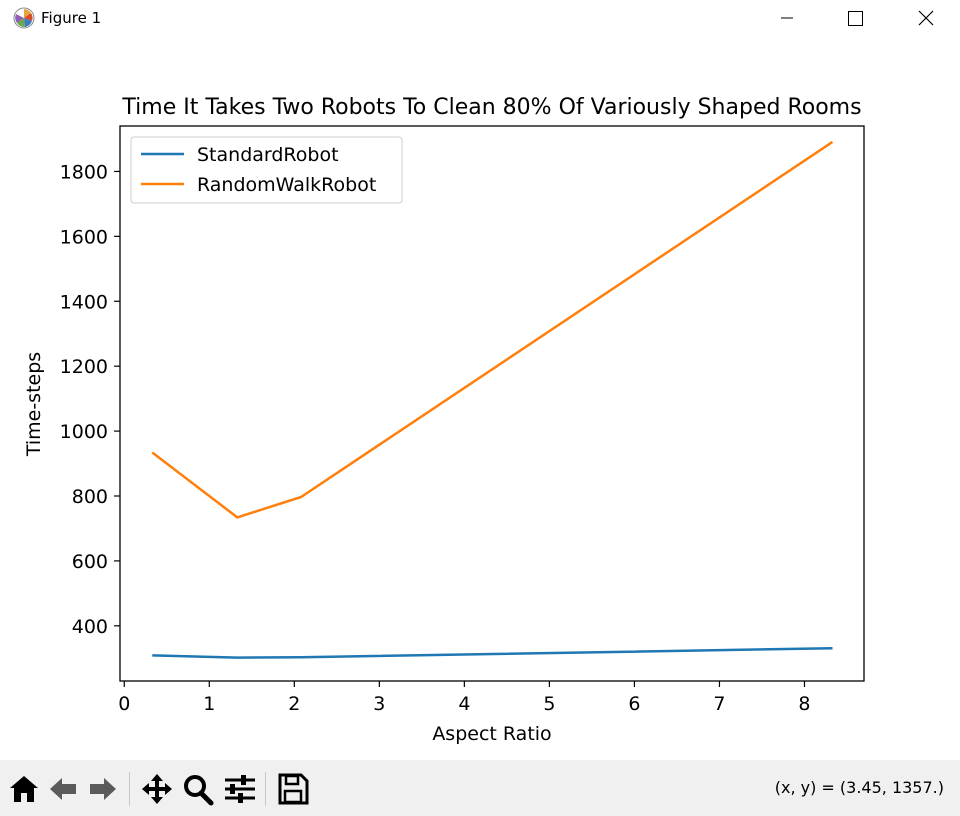  What do you see at coordinates (268, 155) in the screenshot?
I see `legend-label-standard: StandardRobot` at bounding box center [268, 155].